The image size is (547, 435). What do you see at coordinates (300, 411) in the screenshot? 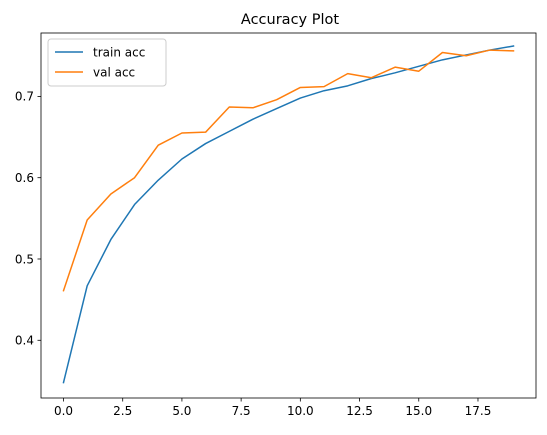
I see `x-tick-label: 10.0` at bounding box center [300, 411].